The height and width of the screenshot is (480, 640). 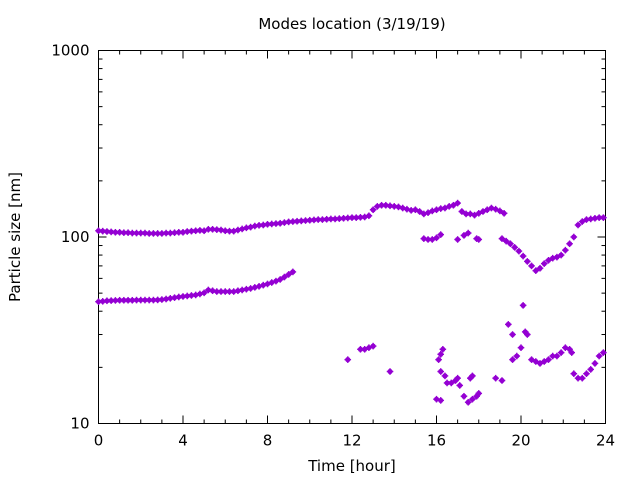 What do you see at coordinates (183, 441) in the screenshot?
I see `x-tick-label: 4` at bounding box center [183, 441].